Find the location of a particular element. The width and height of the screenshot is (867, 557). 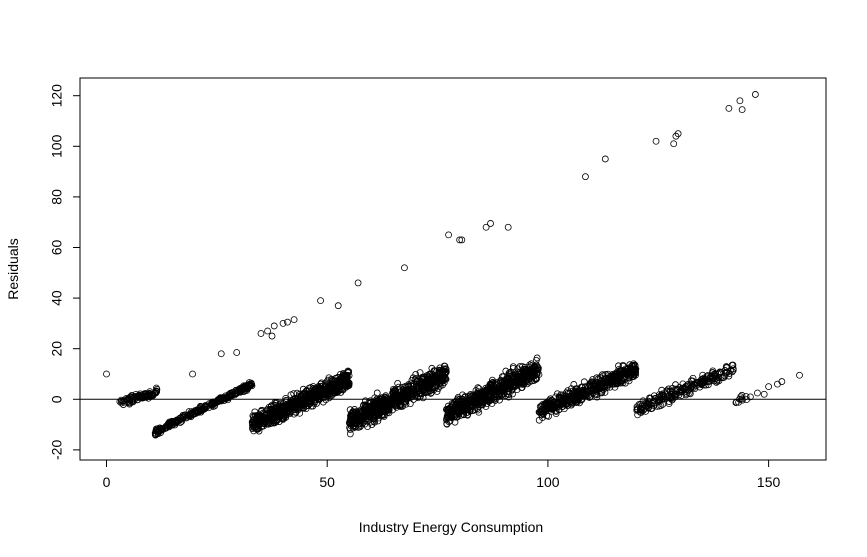

x-axis-title: Industry Energy Consumption is located at coordinates (451, 527).